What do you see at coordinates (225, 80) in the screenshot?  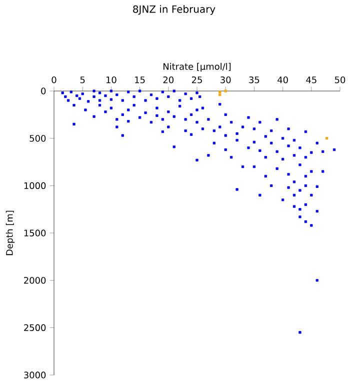 I see `x-tick-label: 30` at bounding box center [225, 80].